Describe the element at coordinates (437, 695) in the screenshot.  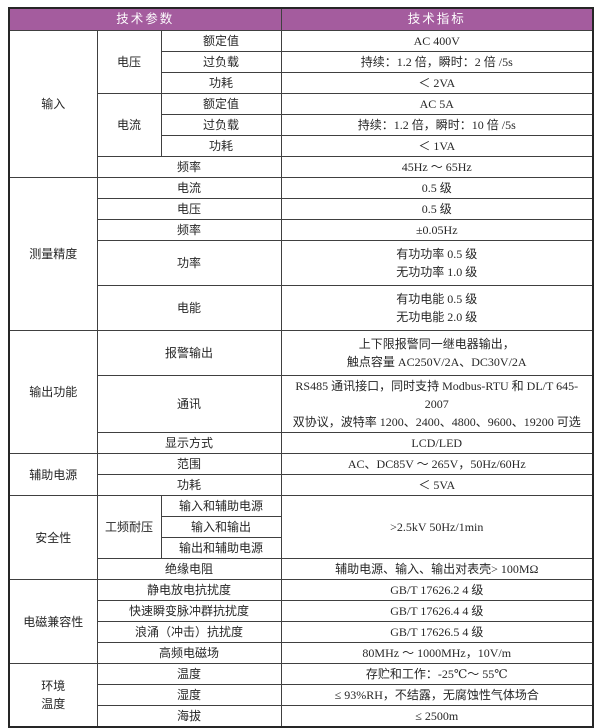
I see `env-humidity-value: ≤ 93%RH，不结露，无腐蚀性气体场合` at that location.